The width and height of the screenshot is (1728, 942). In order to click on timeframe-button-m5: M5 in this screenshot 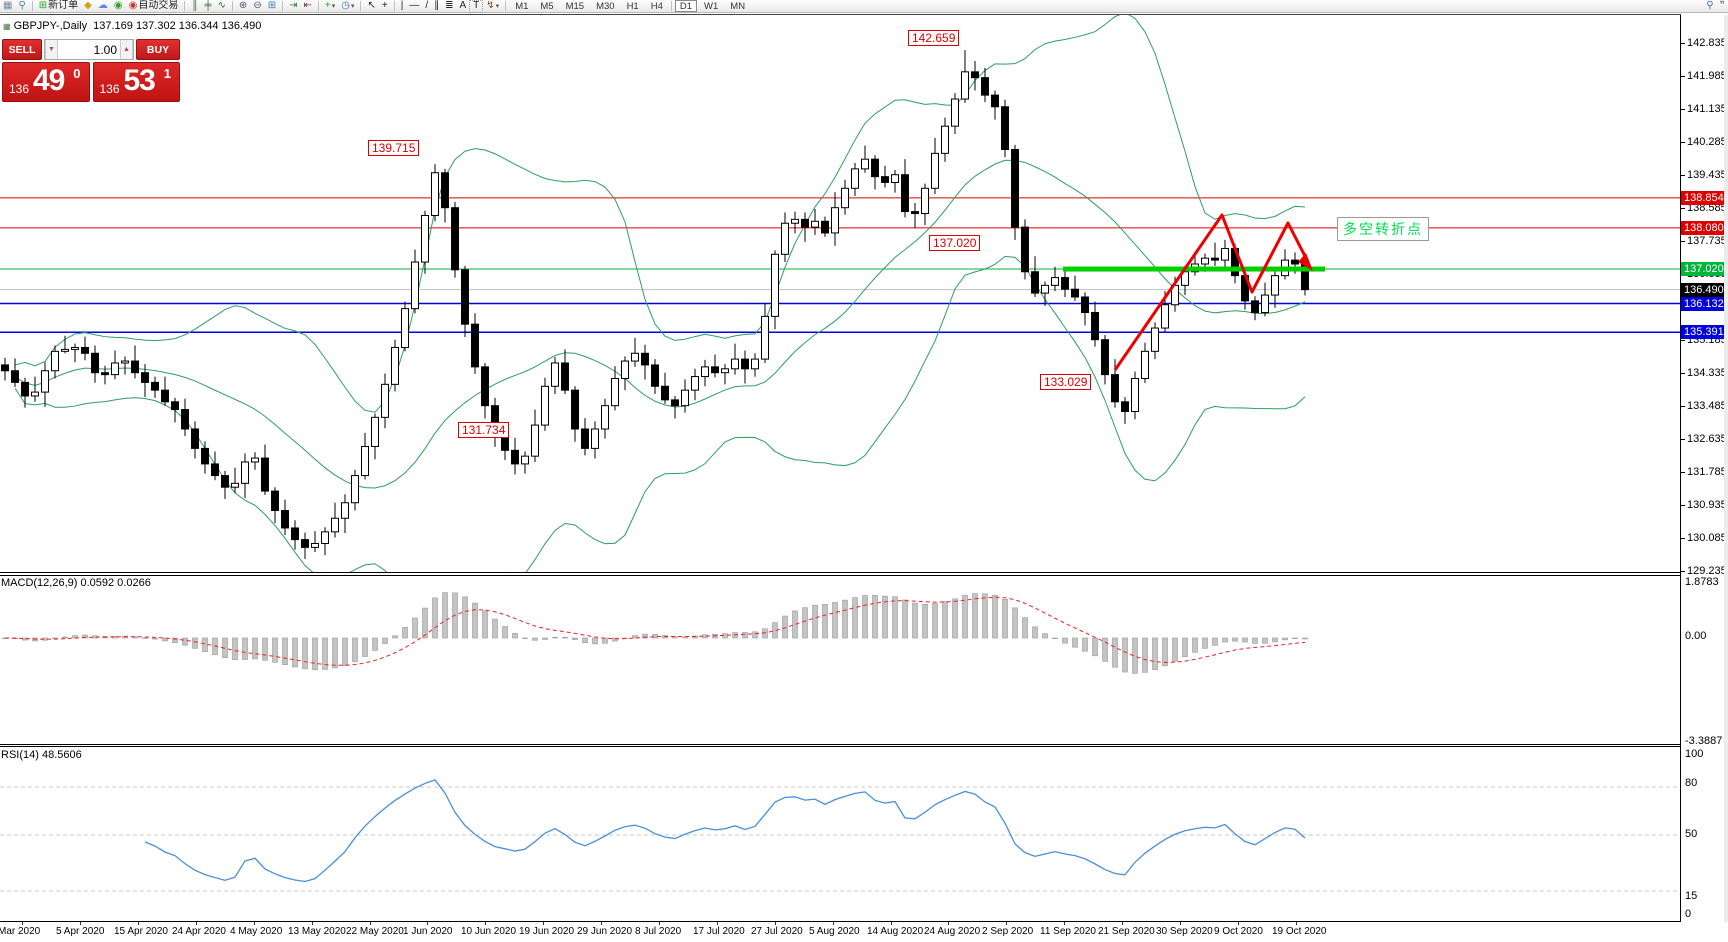, I will do `click(547, 6)`.